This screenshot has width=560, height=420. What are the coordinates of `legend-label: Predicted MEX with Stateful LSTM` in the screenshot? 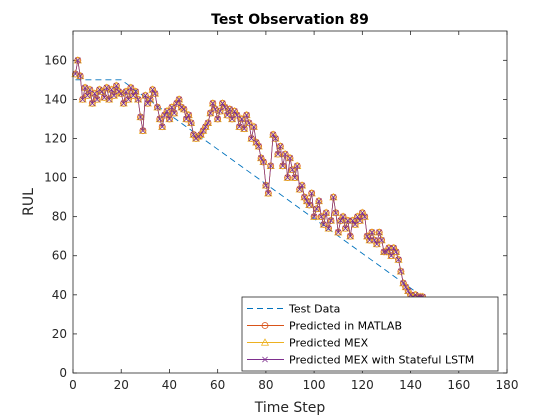 It's located at (381, 360).